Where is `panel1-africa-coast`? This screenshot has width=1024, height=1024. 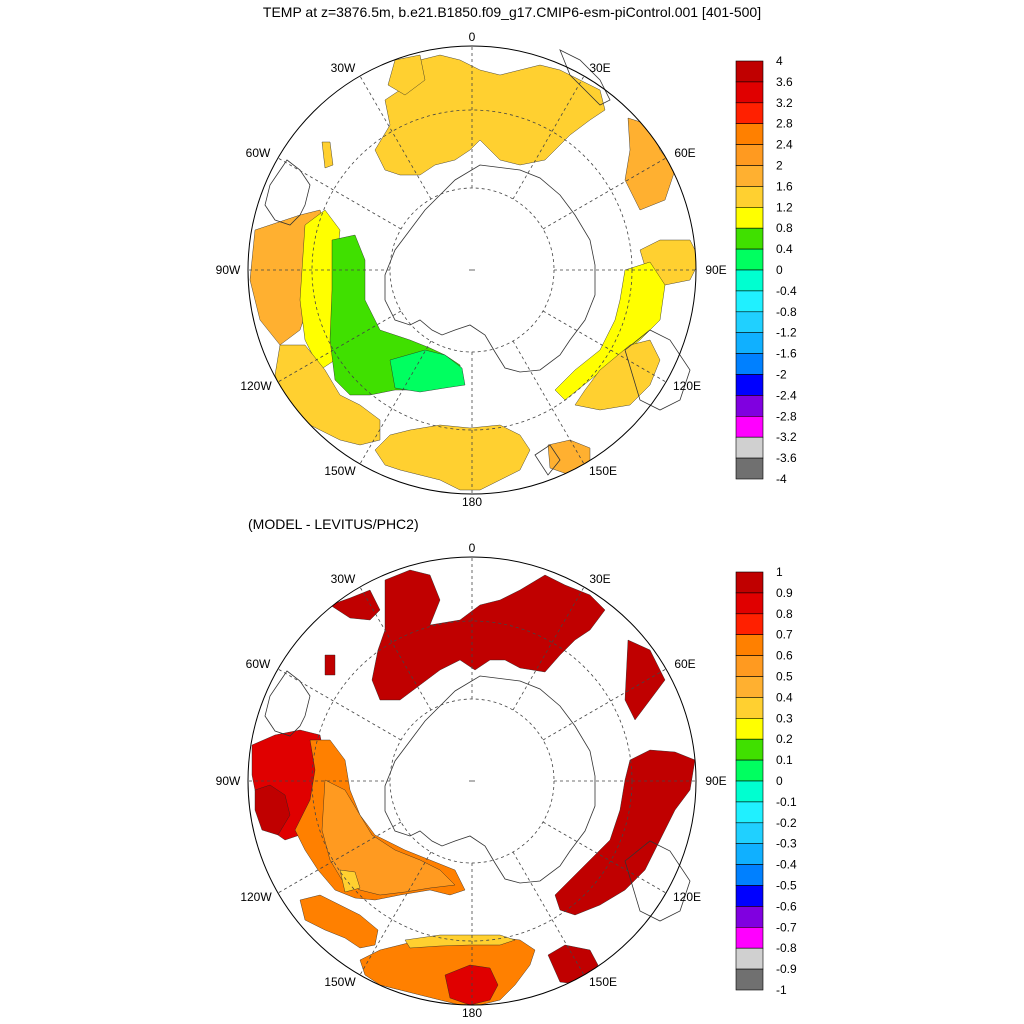
panel1-africa-coast is located at coordinates (585, 77).